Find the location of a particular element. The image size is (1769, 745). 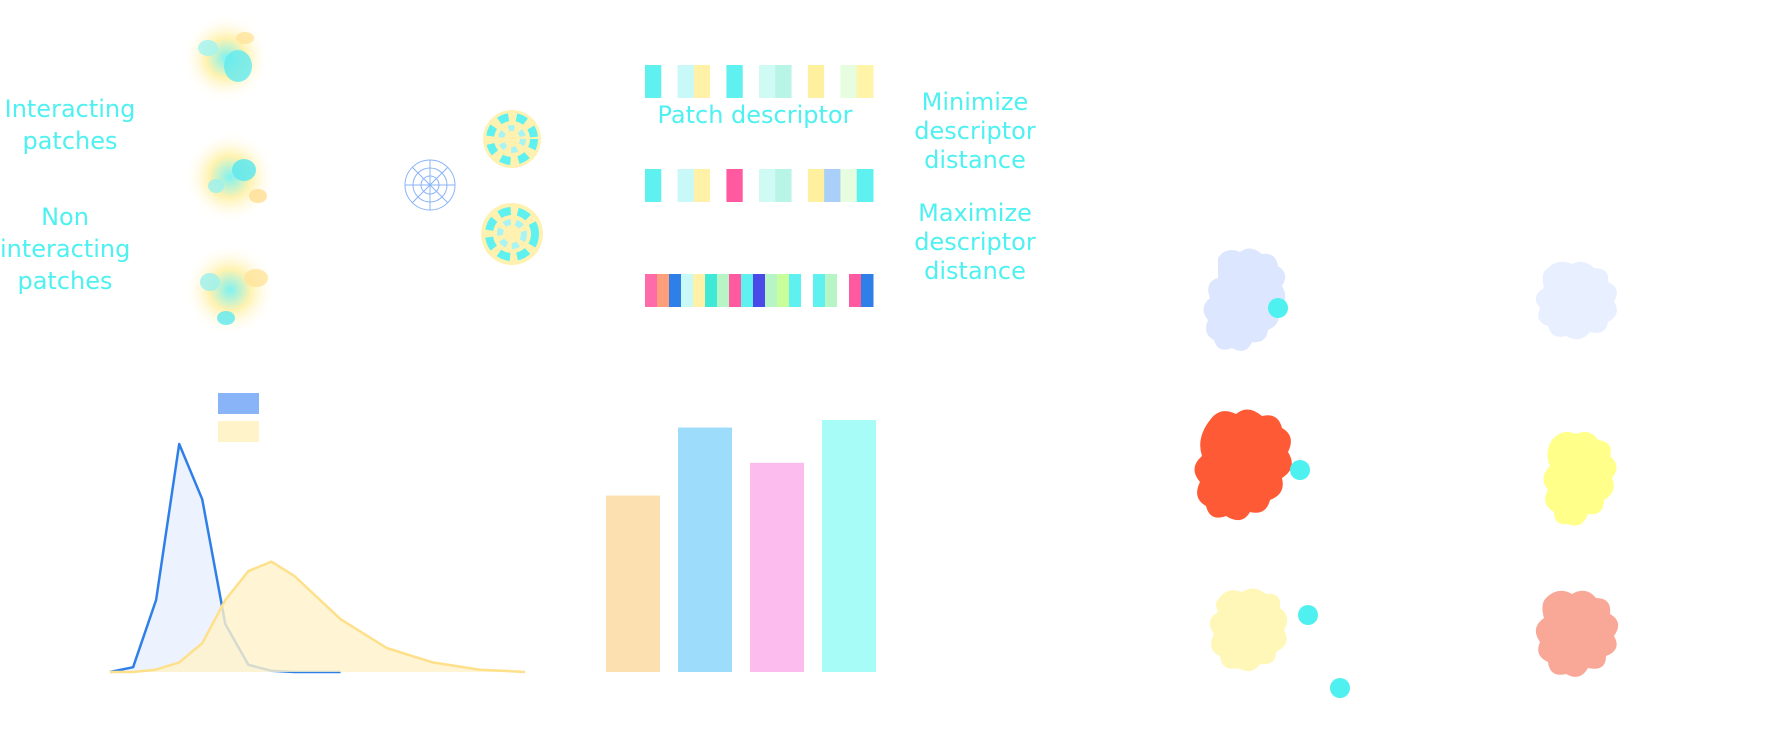

maximize-distance-label: Maximize descriptor distance is located at coordinates (975, 242).